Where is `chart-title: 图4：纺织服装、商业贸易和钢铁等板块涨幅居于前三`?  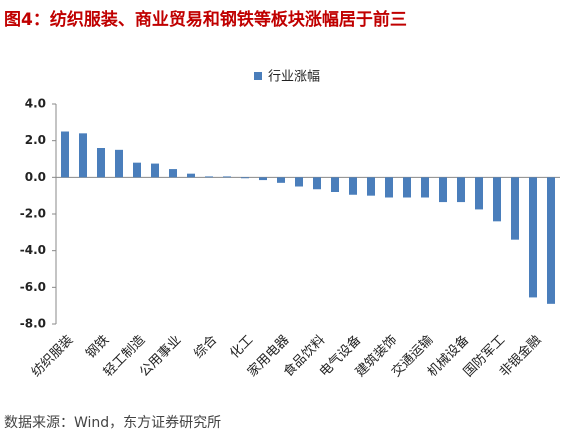 chart-title: 图4：纺织服装、商业贸易和钢铁等板块涨幅居于前三 is located at coordinates (205, 19).